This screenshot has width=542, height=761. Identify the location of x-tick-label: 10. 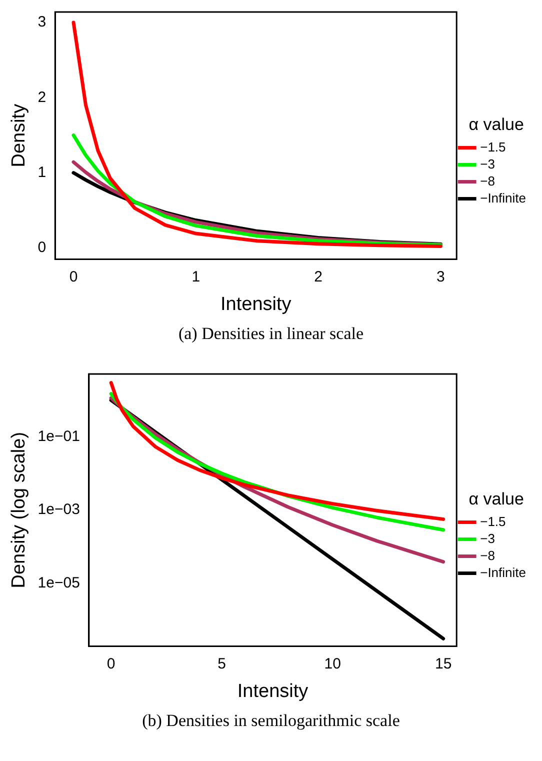
(332, 663).